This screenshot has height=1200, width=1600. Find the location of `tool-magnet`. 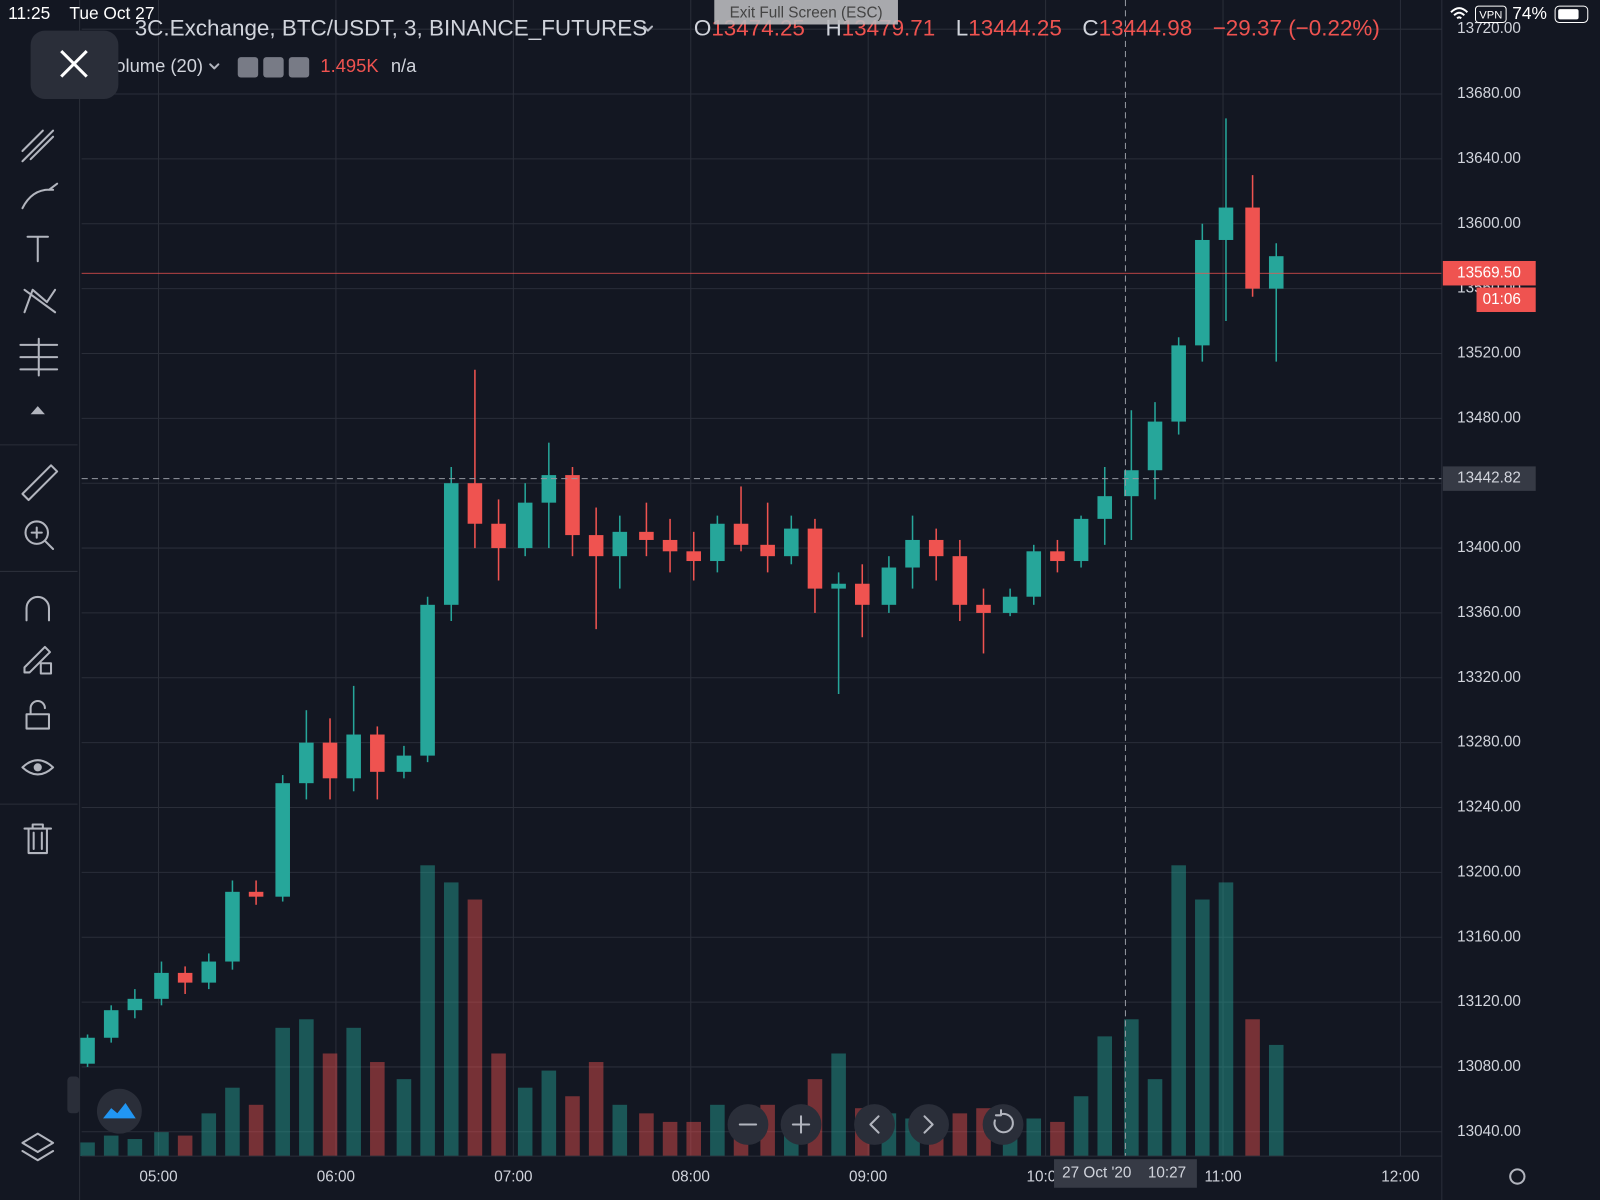

tool-magnet is located at coordinates (38, 609).